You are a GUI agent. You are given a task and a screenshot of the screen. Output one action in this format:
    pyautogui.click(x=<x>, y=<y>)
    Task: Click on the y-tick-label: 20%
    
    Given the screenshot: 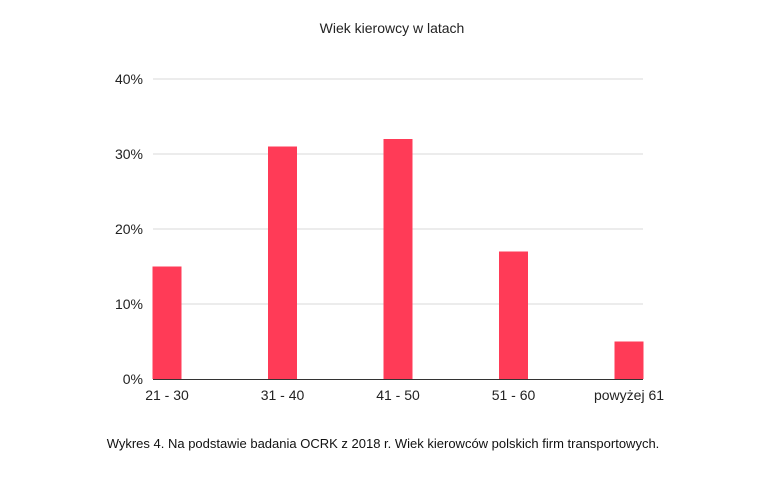 What is the action you would take?
    pyautogui.click(x=129, y=229)
    